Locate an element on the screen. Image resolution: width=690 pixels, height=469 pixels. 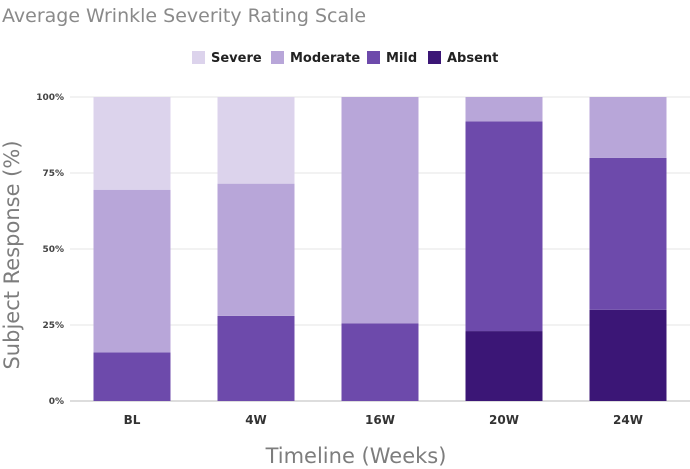
bar-segment-severe-bl is located at coordinates (132, 143).